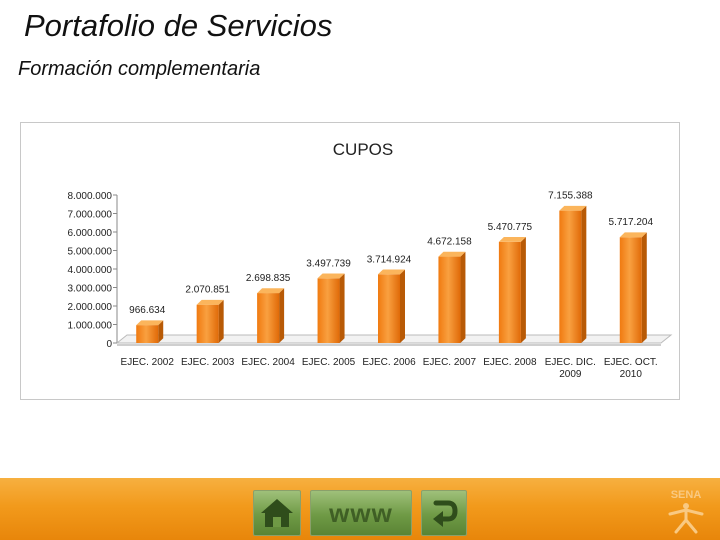  I want to click on category-label: 2010, so click(631, 374).